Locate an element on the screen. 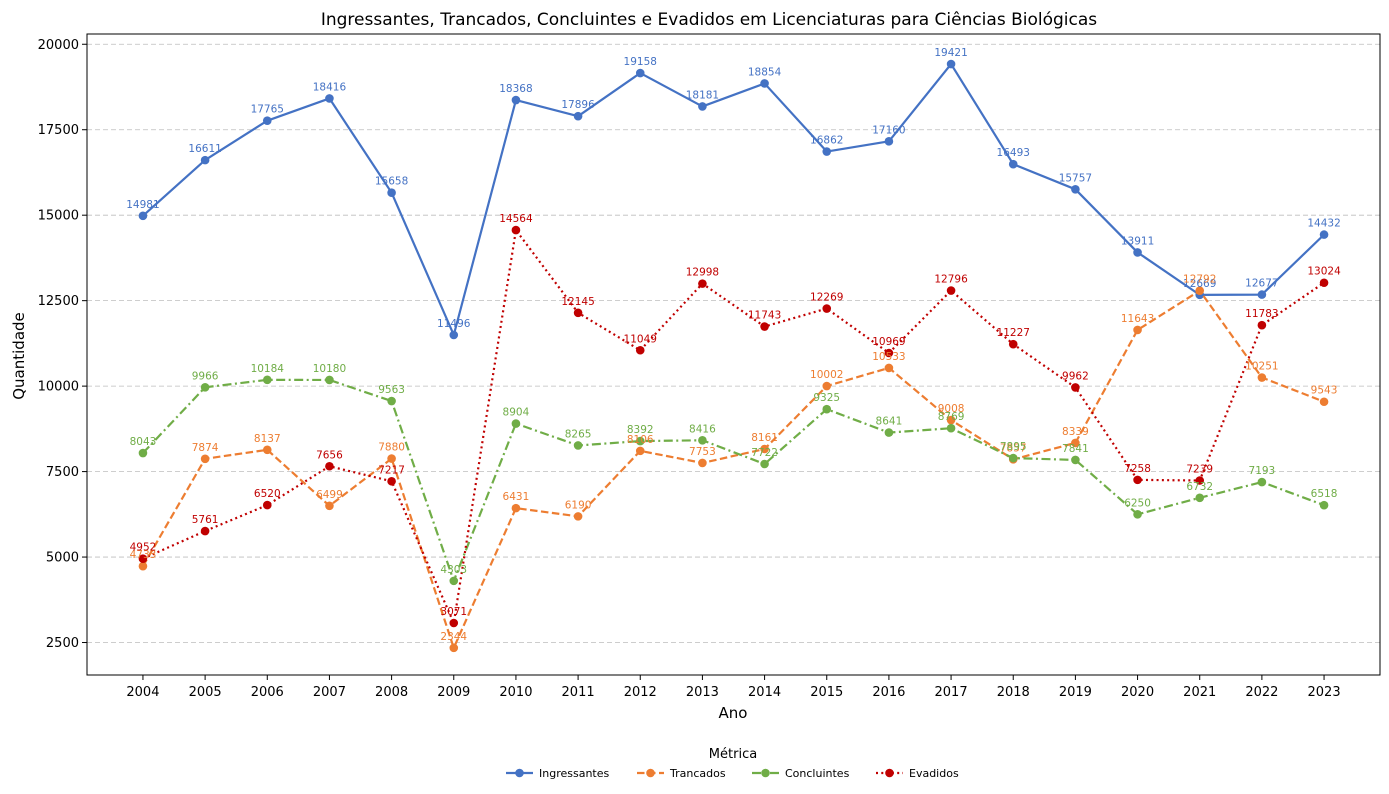 The width and height of the screenshot is (1389, 794). data-label-trancados: 8106 is located at coordinates (640, 440).